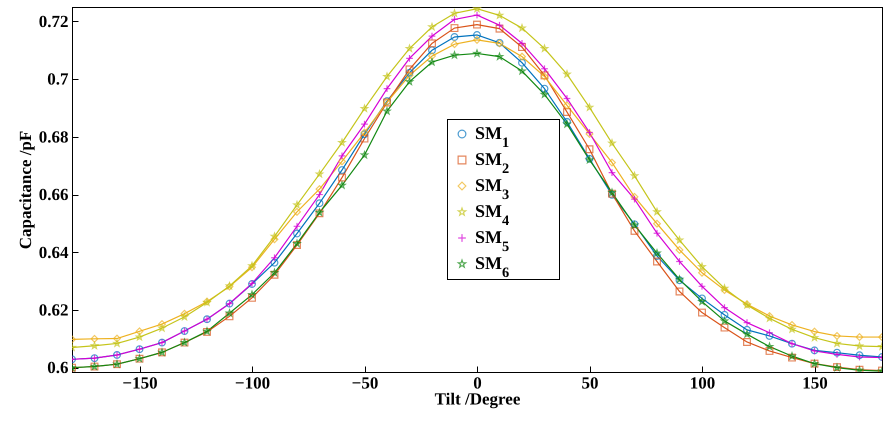  I want to click on y-tick-label: 0.72, so click(53, 21).